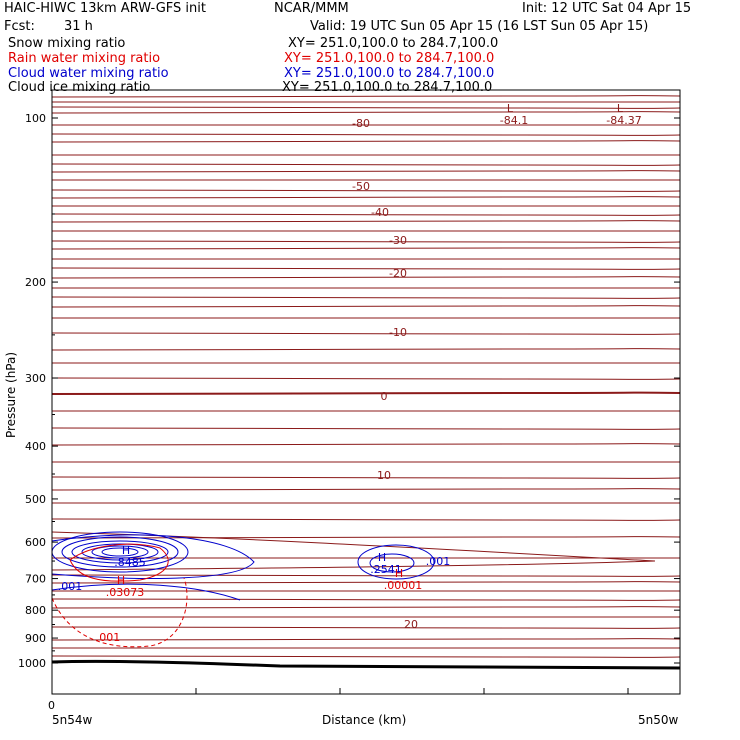 The image size is (740, 740). Describe the element at coordinates (311, 8) in the screenshot. I see `org-label: NCAR/MMM` at that location.